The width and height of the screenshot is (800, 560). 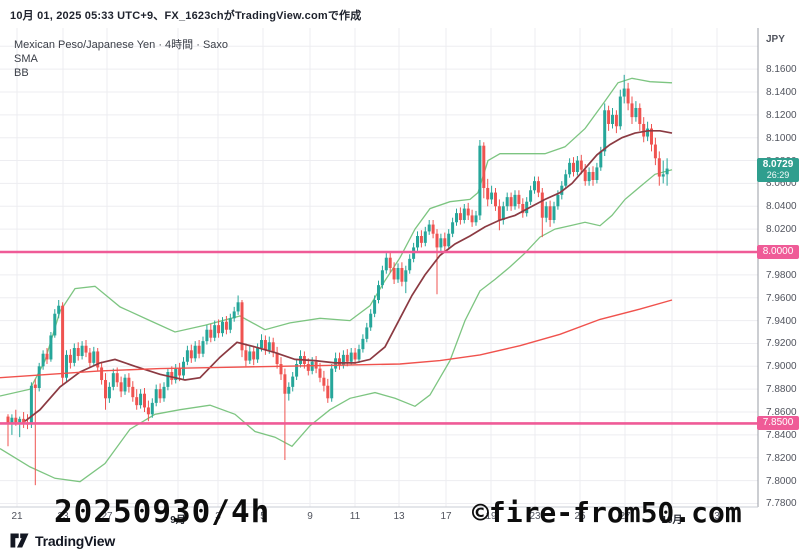 I want to click on current-price-badge: 8.0729 26:29, so click(x=778, y=169).